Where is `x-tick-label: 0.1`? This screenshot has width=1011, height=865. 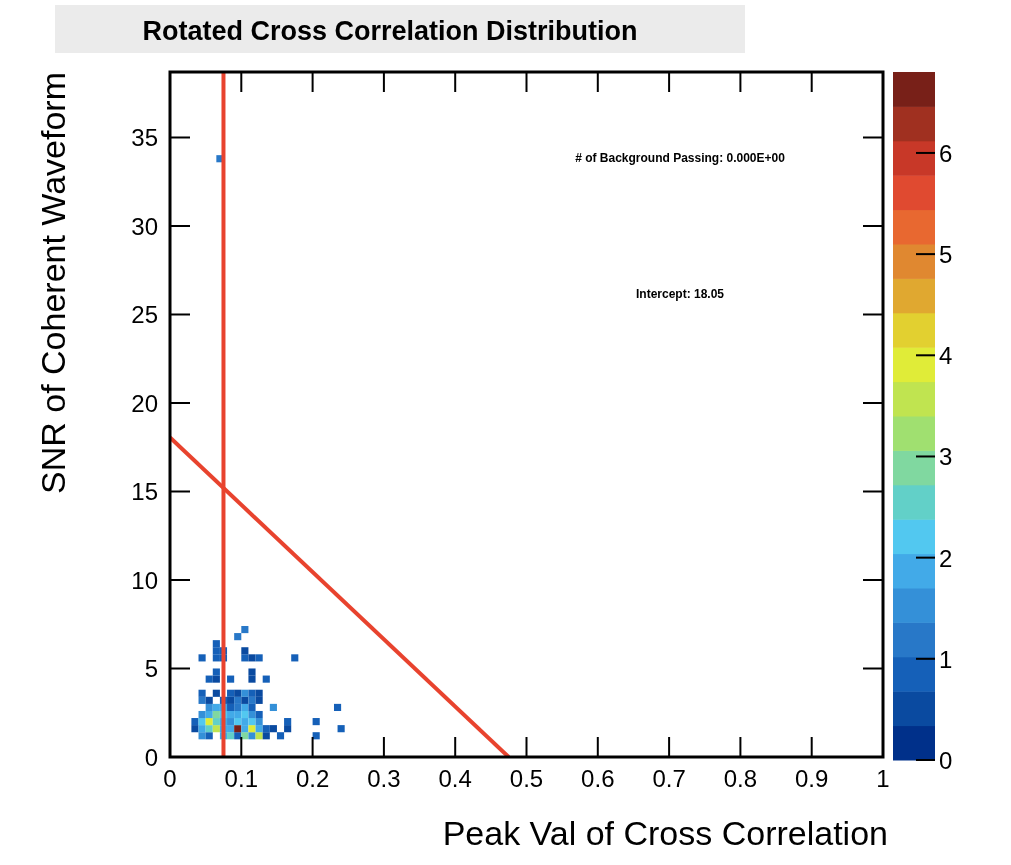
x-tick-label: 0.1 is located at coordinates (241, 778).